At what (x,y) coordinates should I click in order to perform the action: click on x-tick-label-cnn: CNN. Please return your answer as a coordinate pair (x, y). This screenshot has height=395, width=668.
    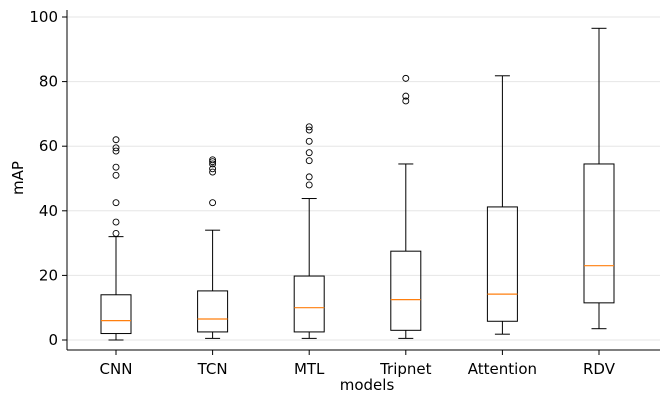
    Looking at the image, I should click on (116, 369).